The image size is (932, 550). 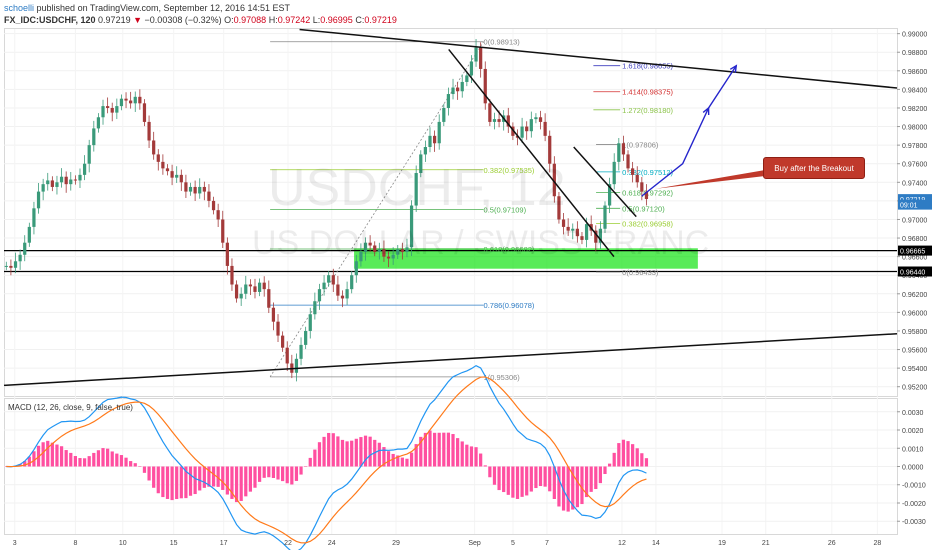 I want to click on low-value: 0.96995, so click(x=336, y=20).